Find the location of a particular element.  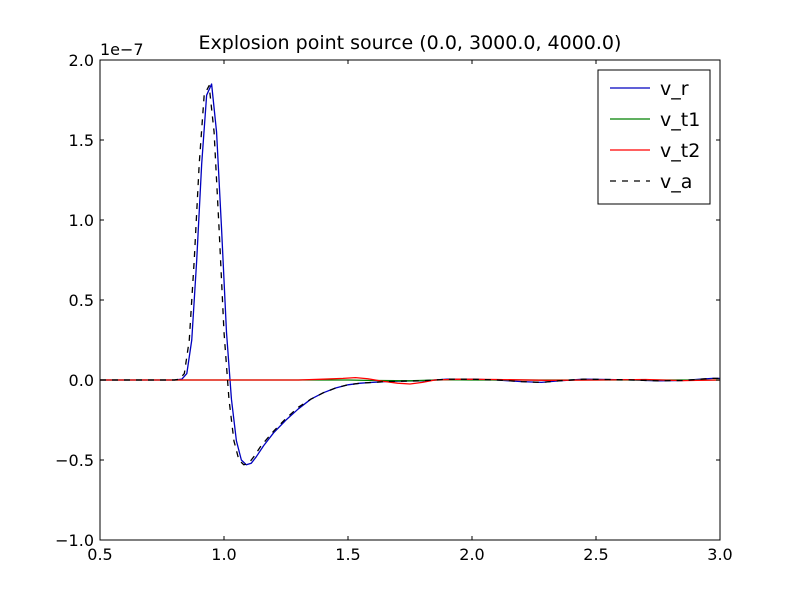

x-tick-label: 0.5 is located at coordinates (99, 554).